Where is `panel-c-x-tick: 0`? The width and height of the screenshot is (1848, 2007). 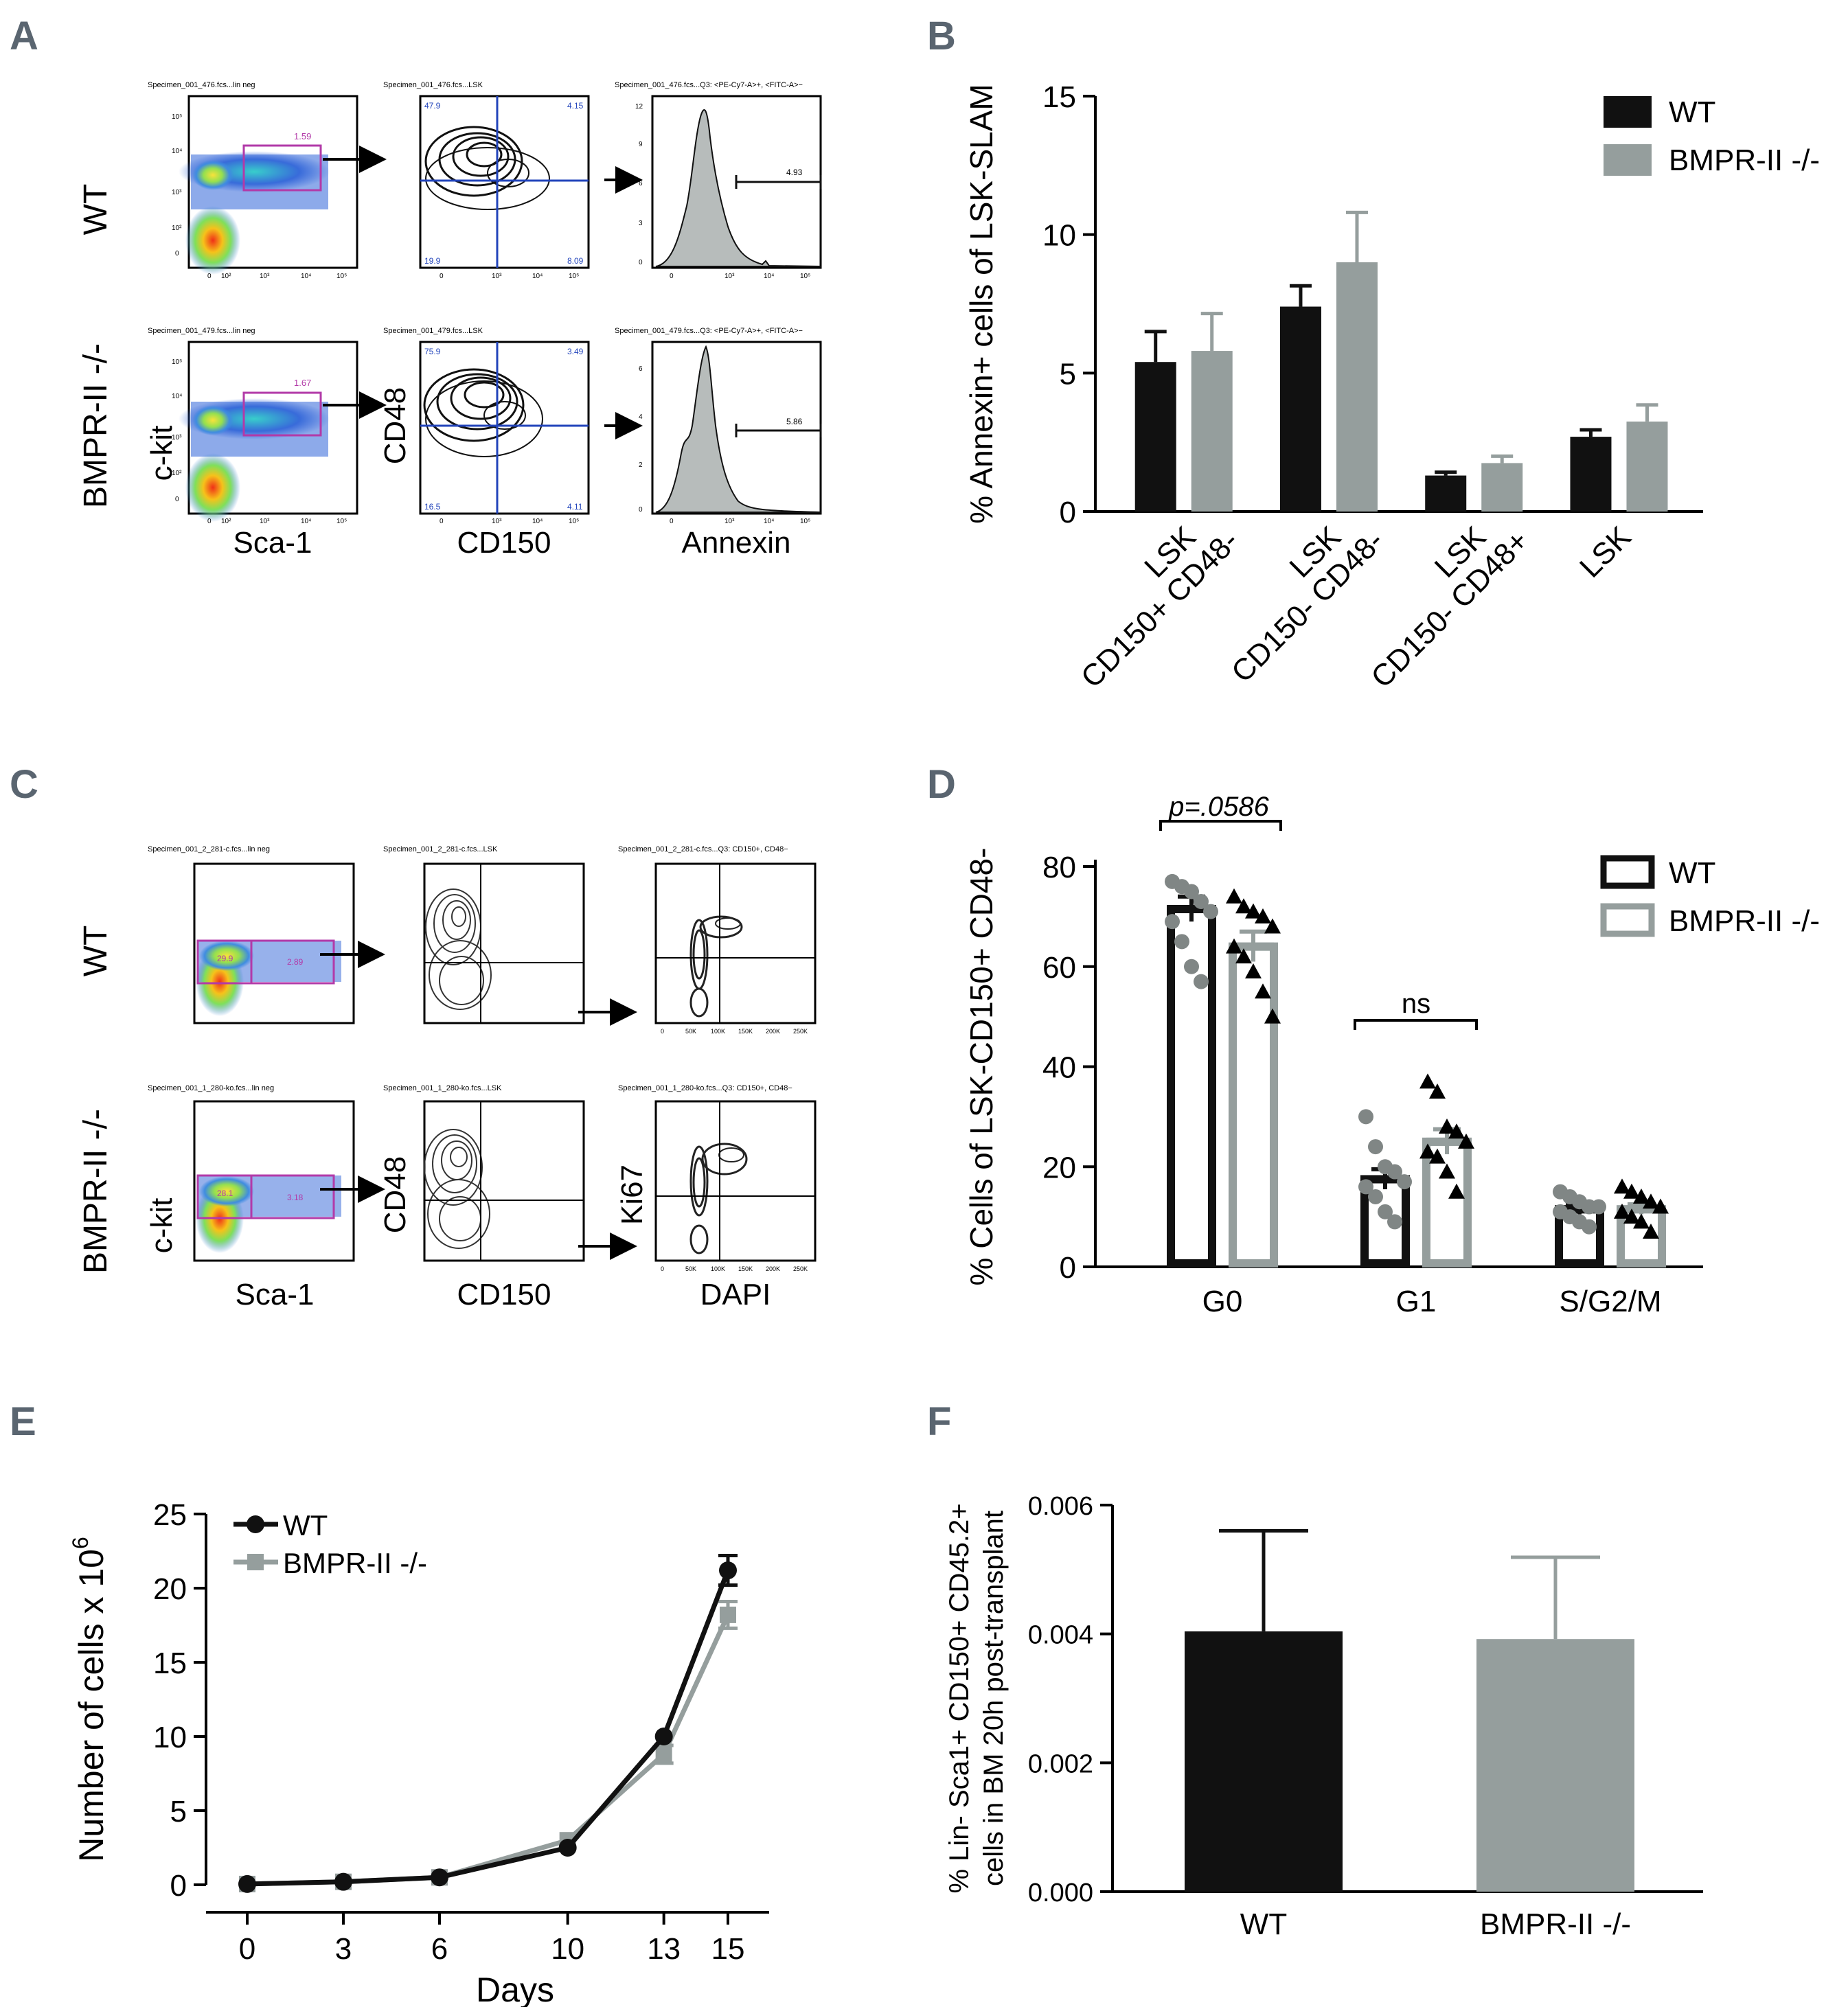
panel-c-x-tick: 0 is located at coordinates (662, 1031).